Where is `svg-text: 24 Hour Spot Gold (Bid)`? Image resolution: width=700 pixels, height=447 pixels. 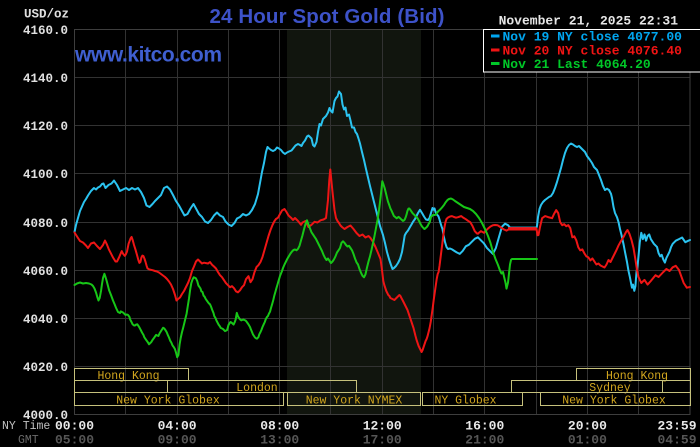
svg-text: 24 Hour Spot Gold (Bid) is located at coordinates (327, 16).